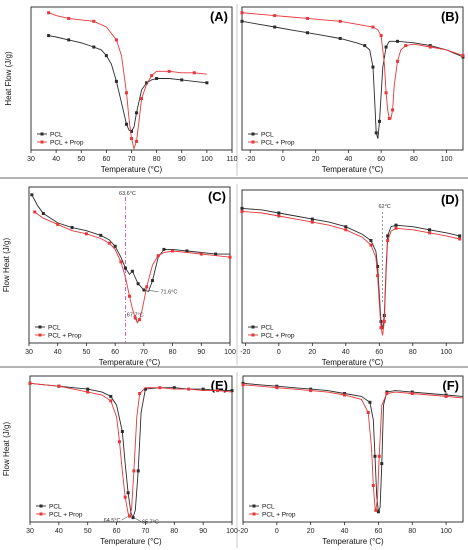 This screenshot has width=468, height=550. What do you see at coordinates (6, 265) in the screenshot?
I see `y-axis-title: Flow Heat (J/g)` at bounding box center [6, 265].